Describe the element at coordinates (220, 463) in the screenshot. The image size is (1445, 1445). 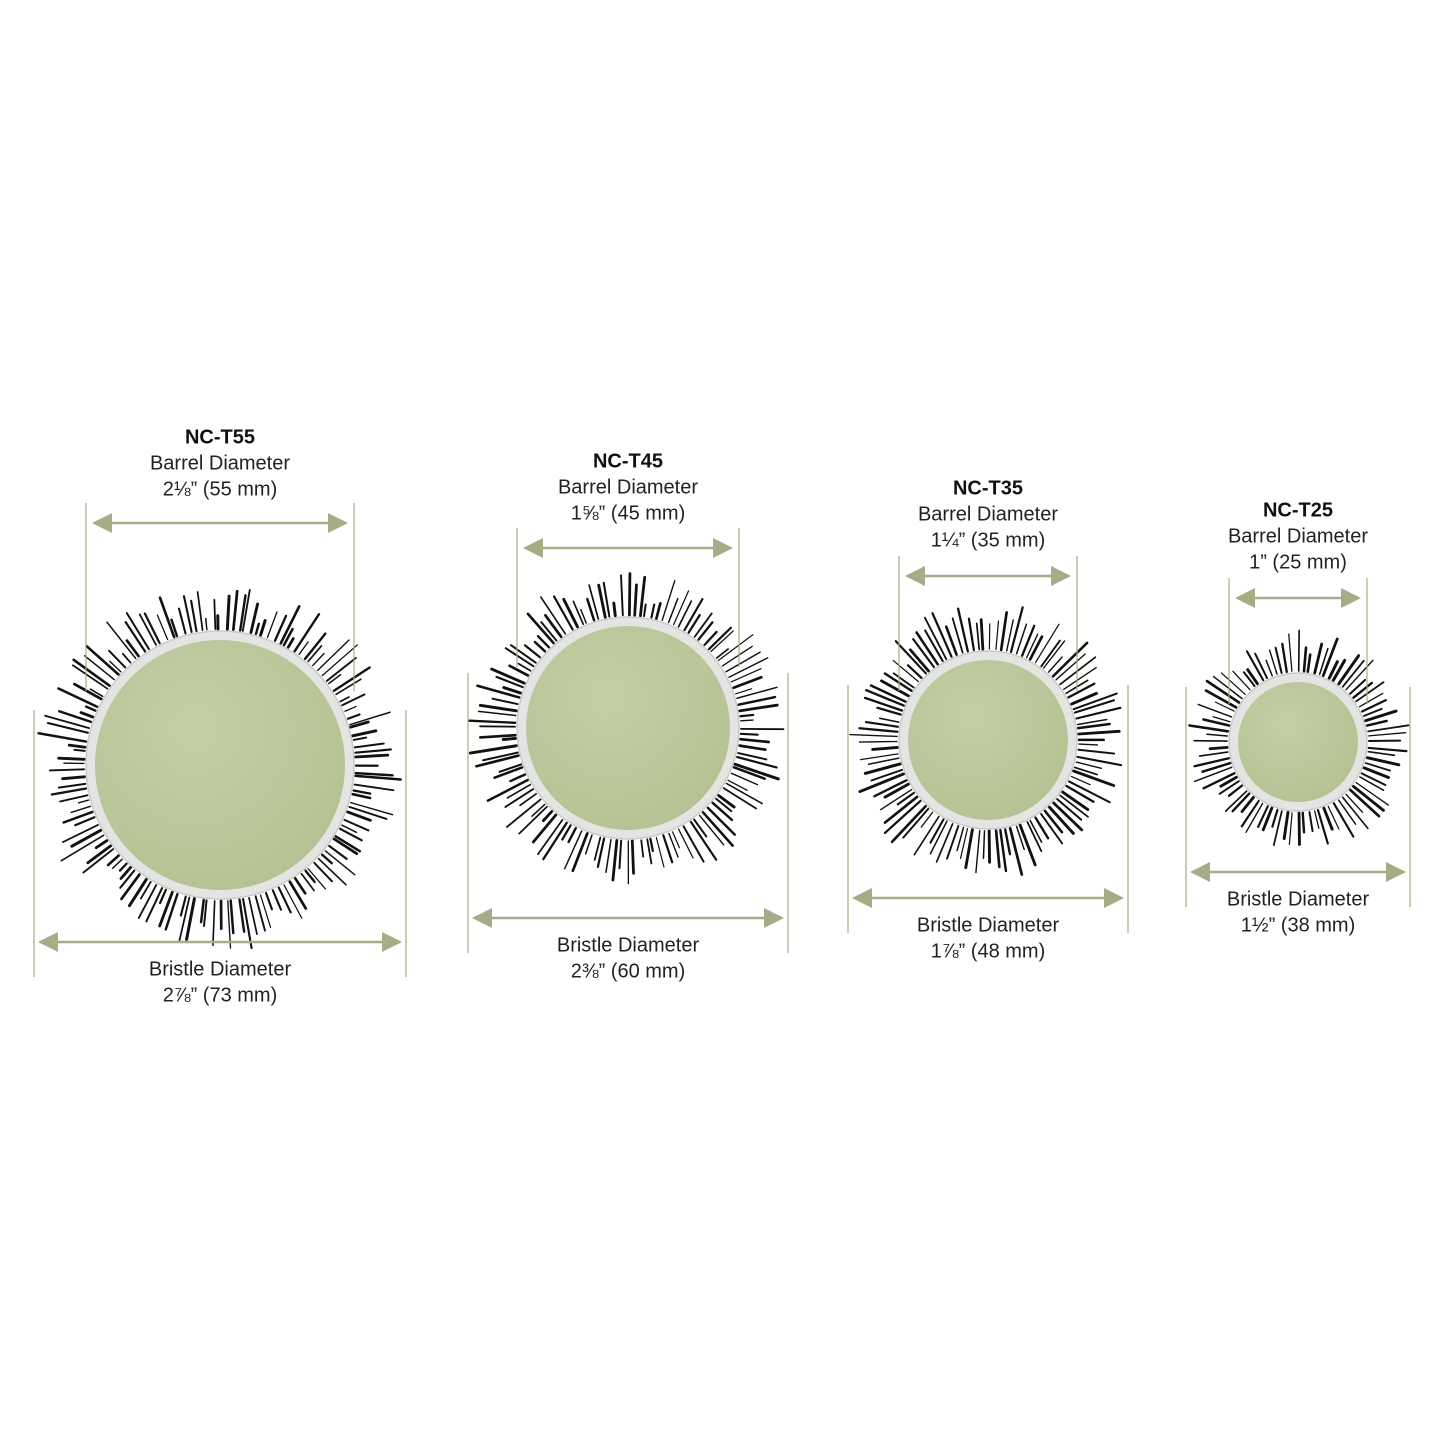
I see `barrel-label: Barrel Diameter` at that location.